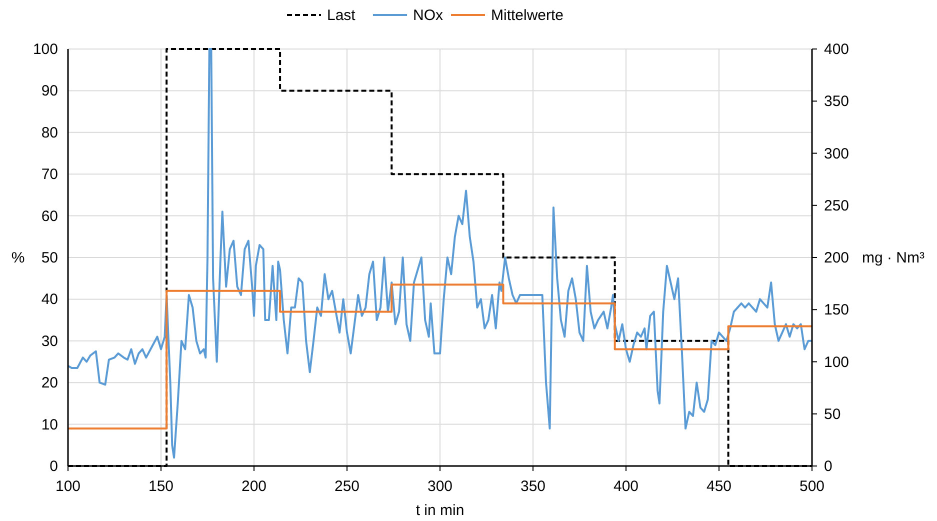 This screenshot has width=937, height=521. Describe the element at coordinates (347, 486) in the screenshot. I see `x-tick-label: 250` at that location.